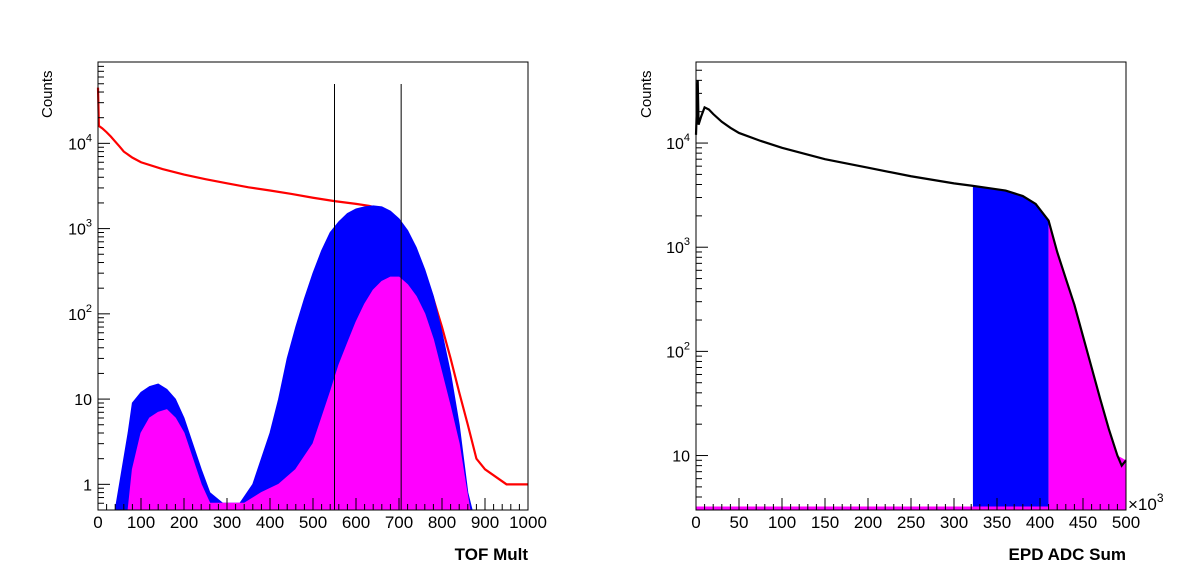 This screenshot has width=1196, height=572. Describe the element at coordinates (356, 522) in the screenshot. I see `tof-mult-x-tick-label: 600` at that location.